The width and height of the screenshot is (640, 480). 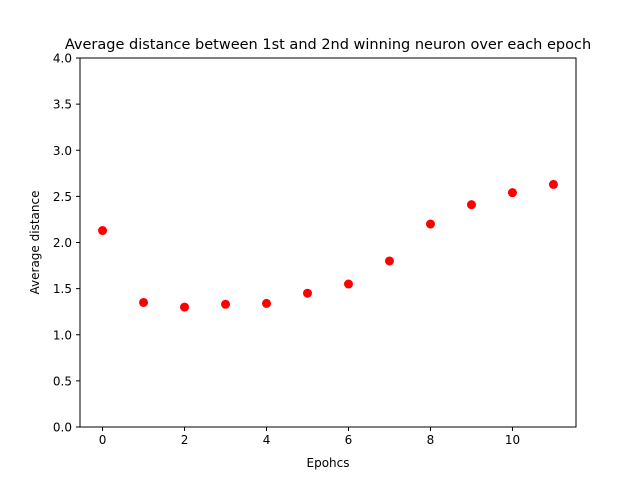 What do you see at coordinates (62, 428) in the screenshot?
I see `y-tick-label: 0.0` at bounding box center [62, 428].